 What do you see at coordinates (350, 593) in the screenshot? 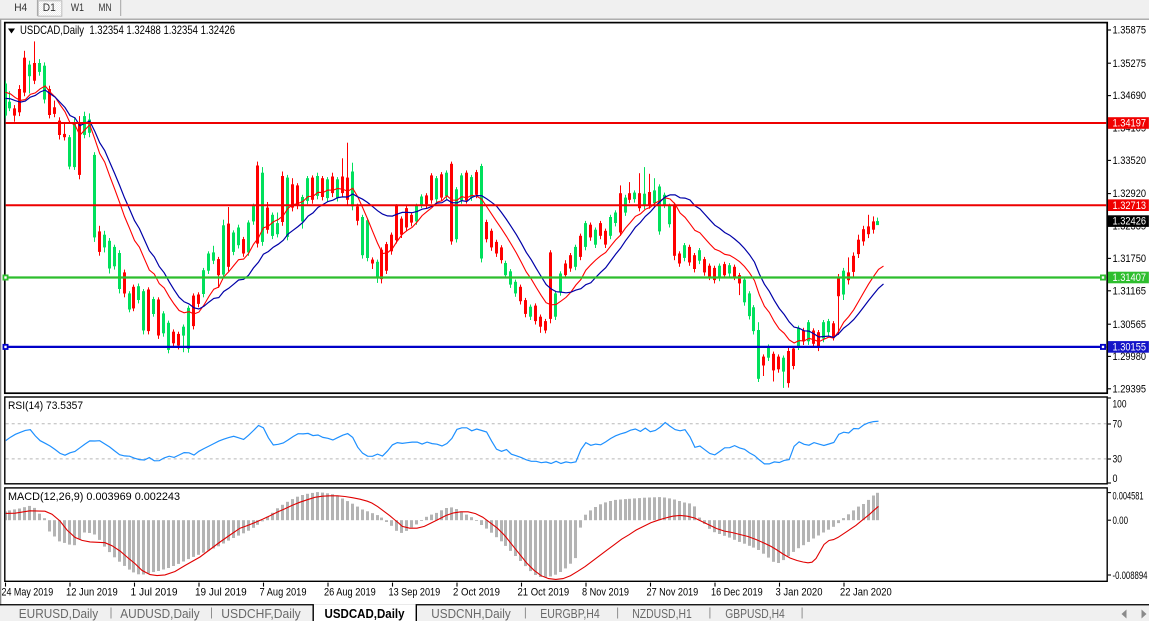
I see `svg-text: 26 Aug 2019` at bounding box center [350, 593].